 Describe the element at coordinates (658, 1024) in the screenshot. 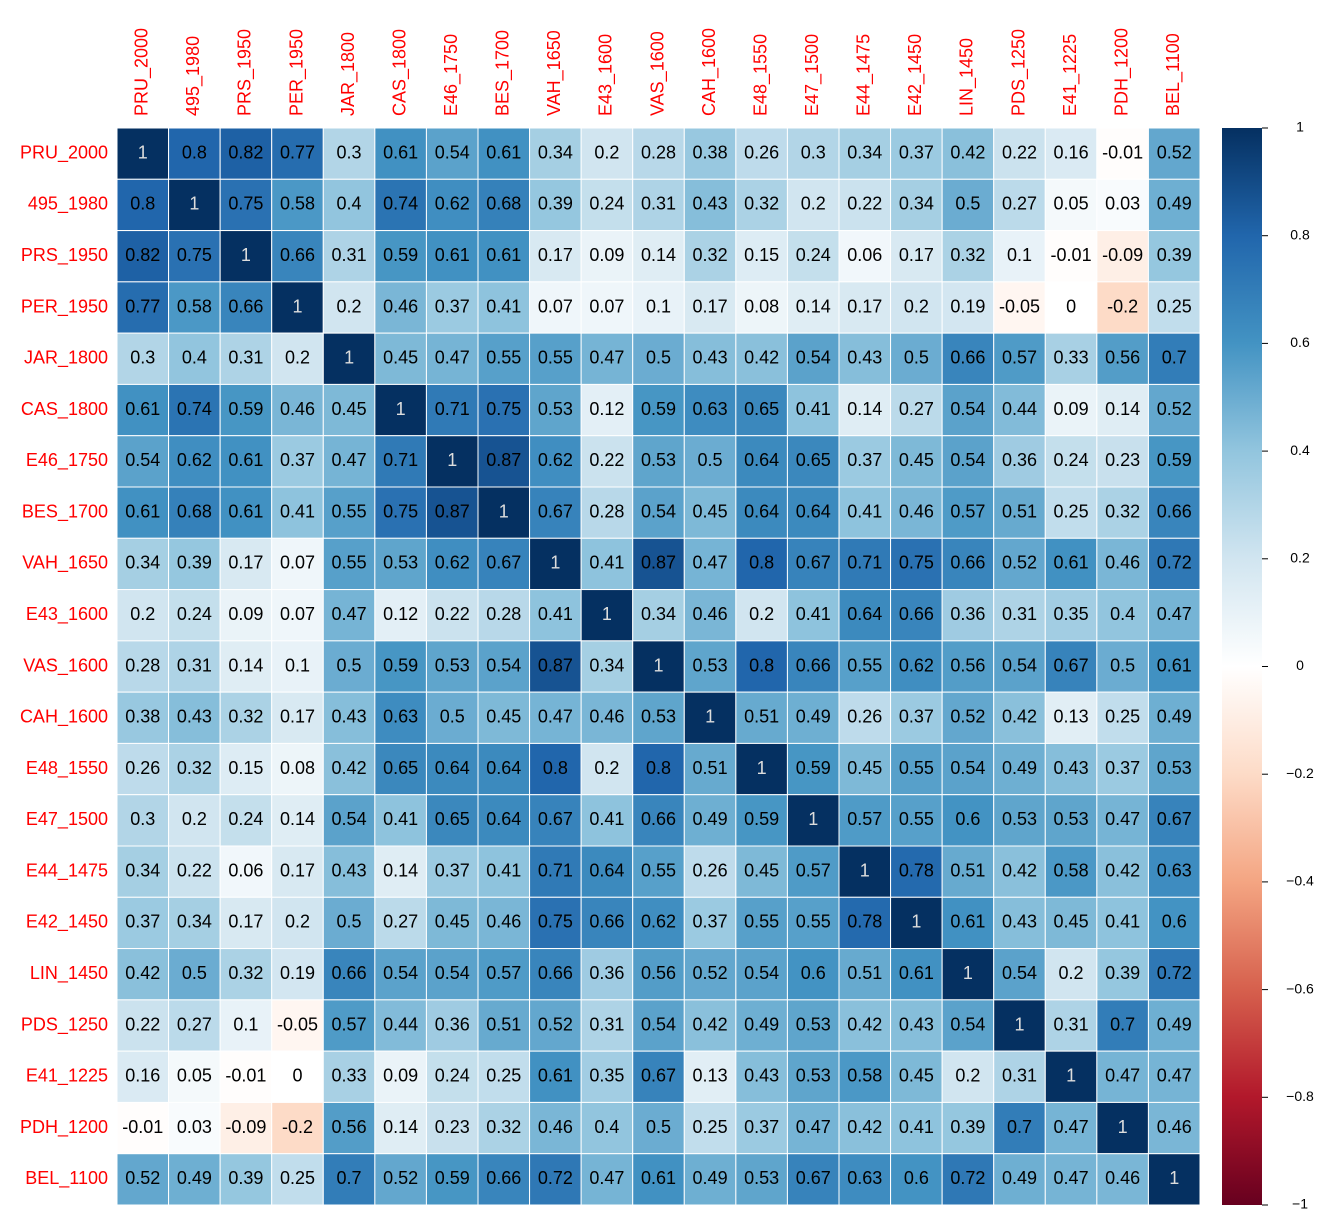

I see `cell-label: 0.54` at that location.